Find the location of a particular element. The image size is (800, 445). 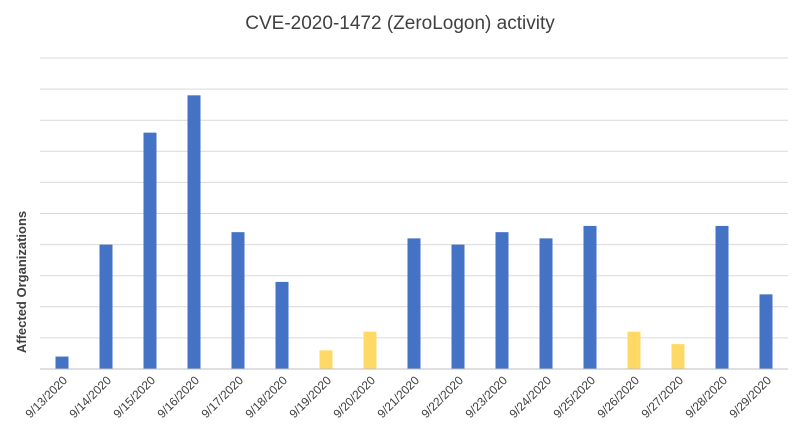

x-tick-label: 9/22/2020 is located at coordinates (442, 397).